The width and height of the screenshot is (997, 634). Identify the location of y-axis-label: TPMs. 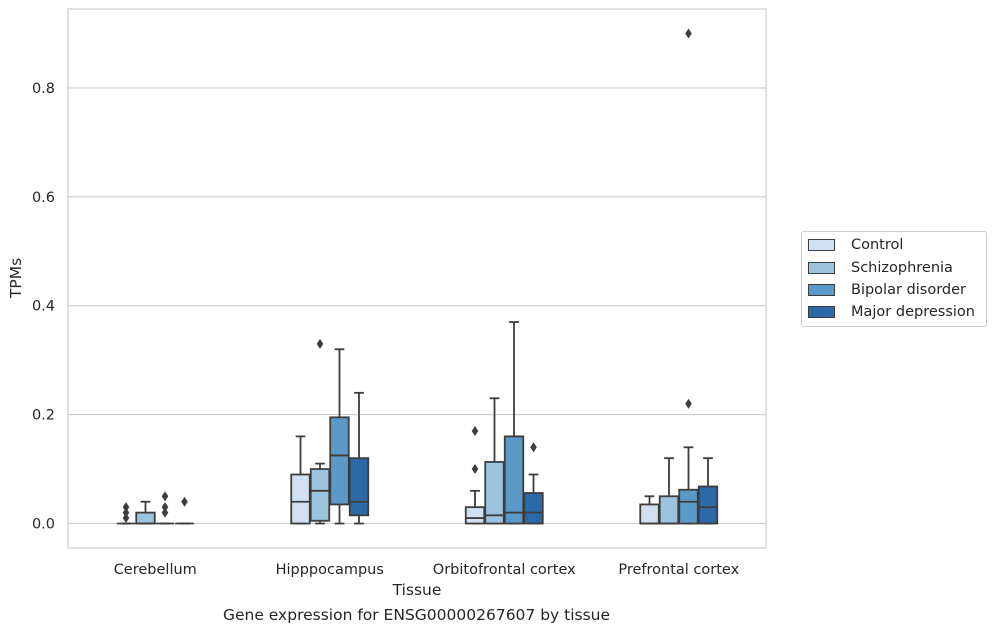
(16, 278).